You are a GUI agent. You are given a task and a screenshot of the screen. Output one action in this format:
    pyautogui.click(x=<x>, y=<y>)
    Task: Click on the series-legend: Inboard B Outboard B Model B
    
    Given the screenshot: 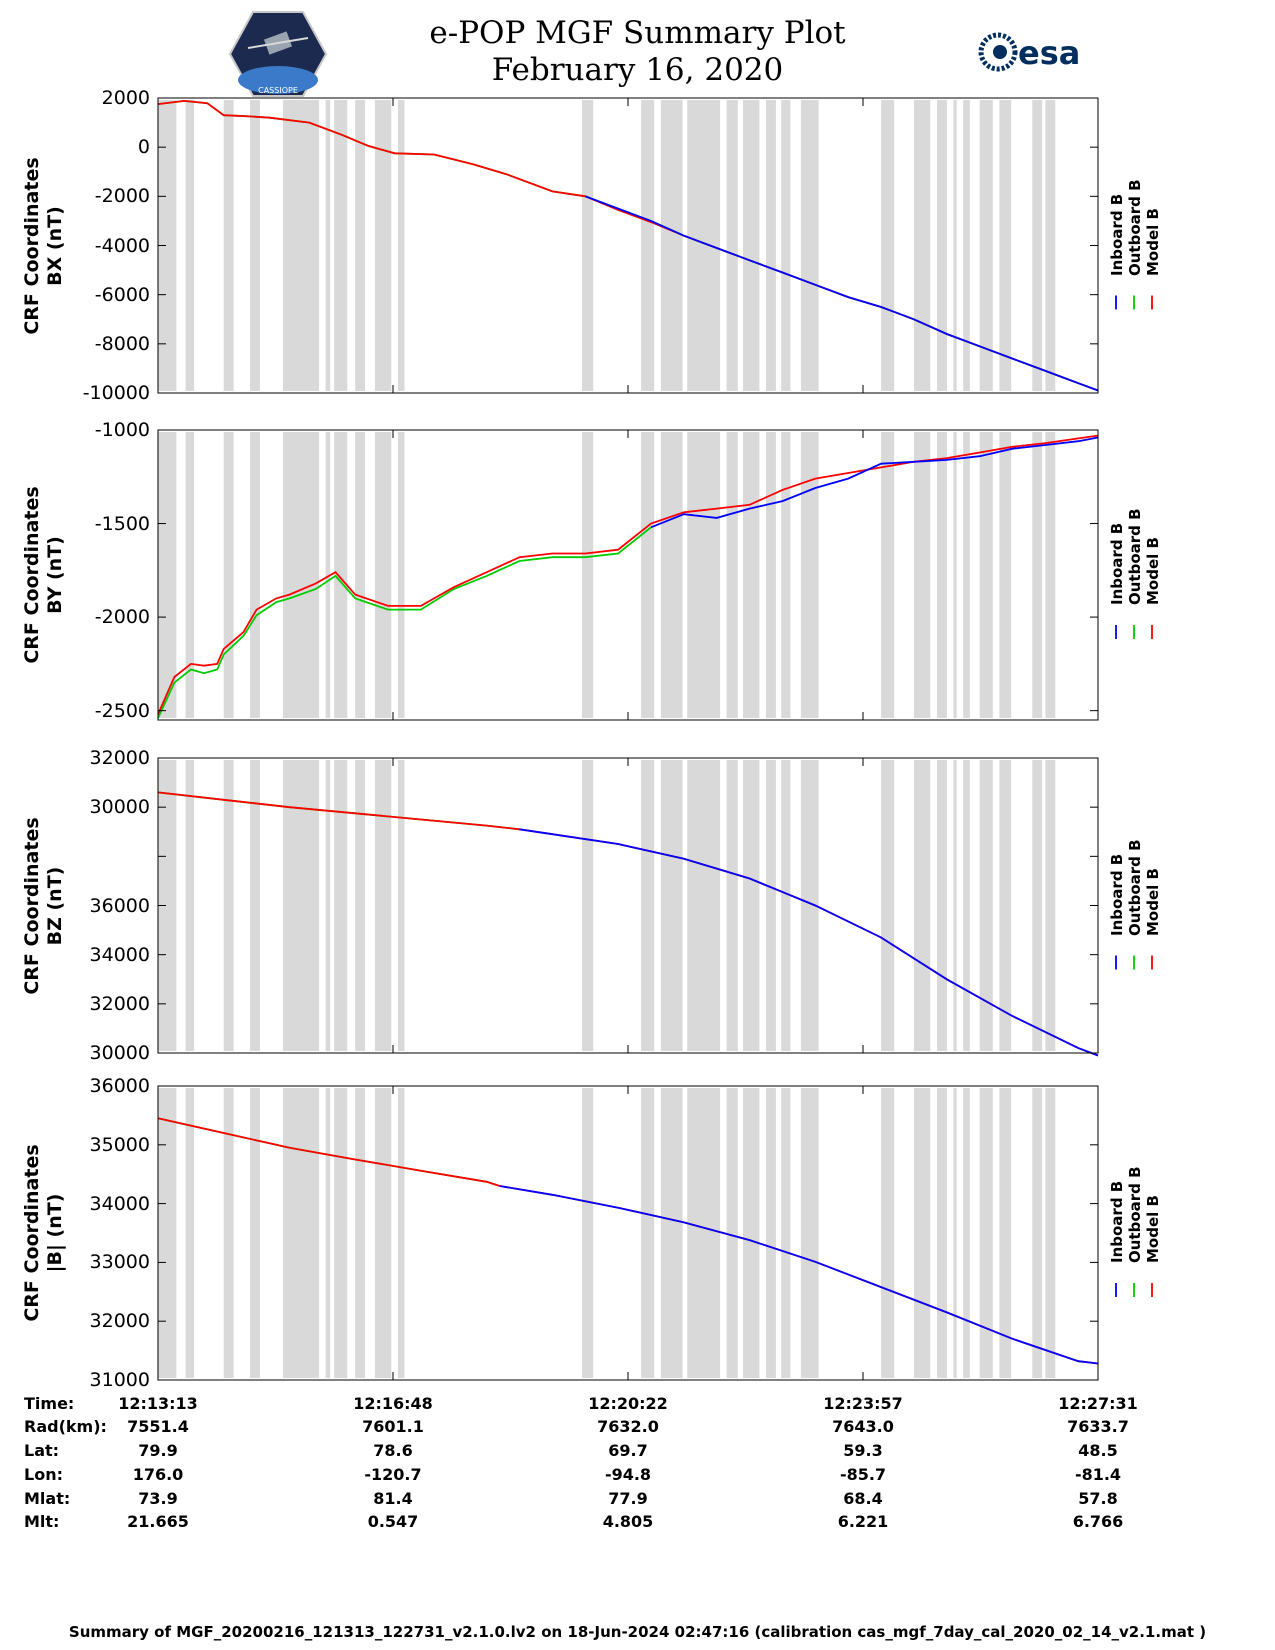 What is the action you would take?
    pyautogui.click(x=1135, y=887)
    